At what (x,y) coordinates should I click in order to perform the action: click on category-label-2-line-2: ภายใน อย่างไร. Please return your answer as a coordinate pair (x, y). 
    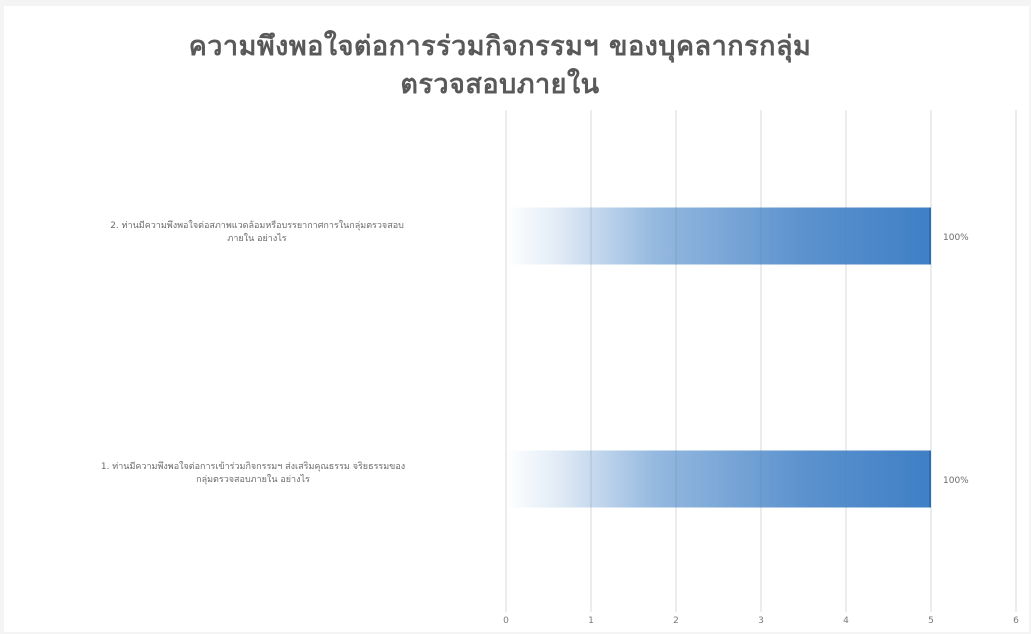
    Looking at the image, I should click on (257, 239).